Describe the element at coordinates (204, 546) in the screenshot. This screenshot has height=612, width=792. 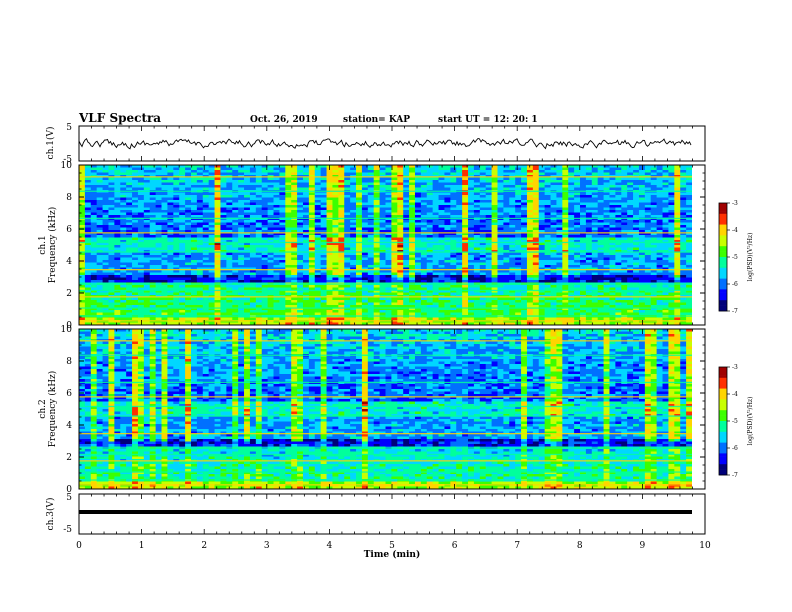
I see `x-tick-label: 2` at that location.